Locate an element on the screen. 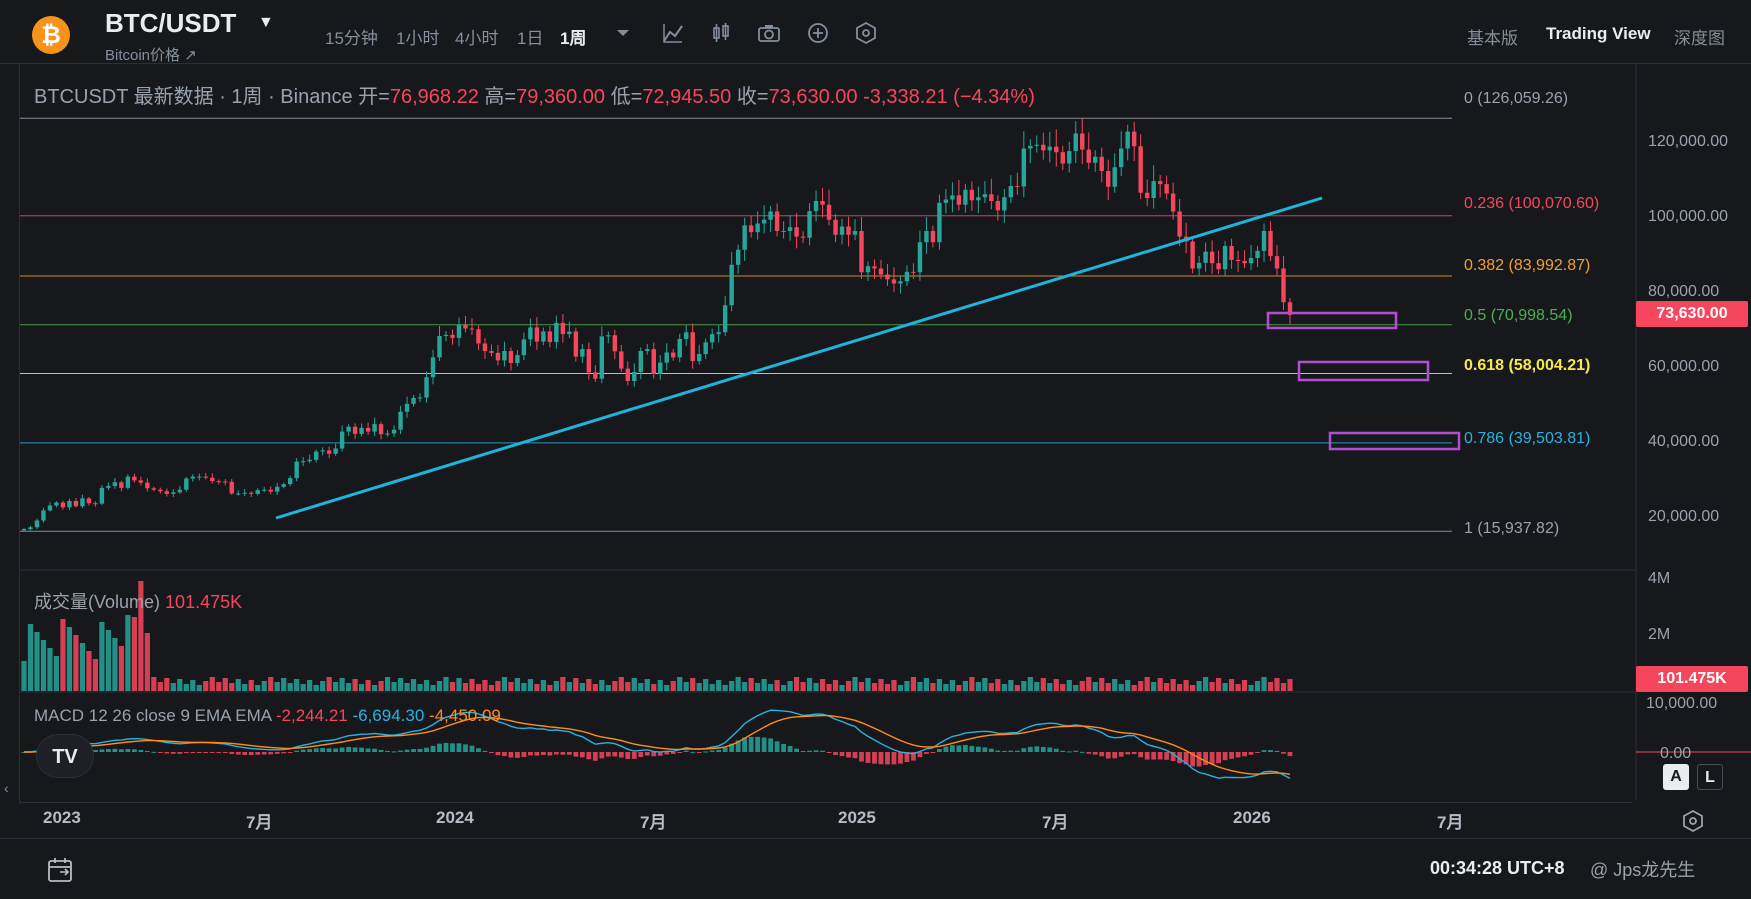 The height and width of the screenshot is (899, 1751). interval-1d: 1日 is located at coordinates (530, 38).